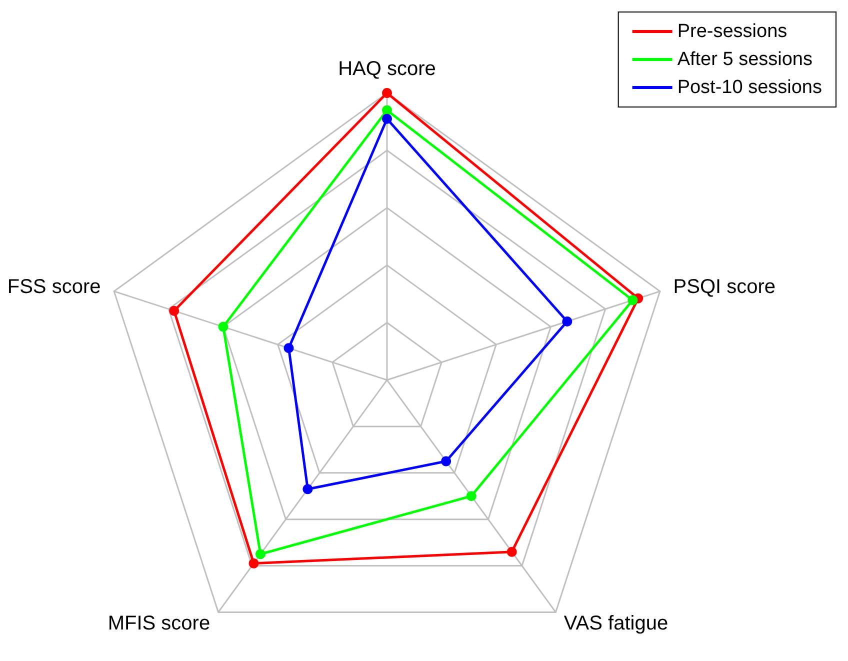 This screenshot has height=661, width=848. What do you see at coordinates (744, 59) in the screenshot?
I see `legend-label: After 5 sessions` at bounding box center [744, 59].